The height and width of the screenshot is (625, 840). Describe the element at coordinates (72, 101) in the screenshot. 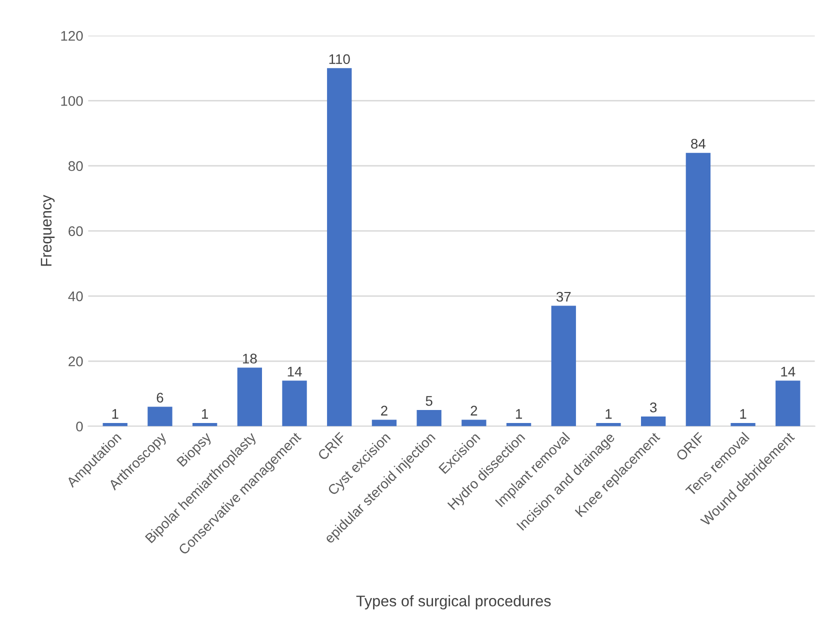

I see `y-tick-label: 100` at that location.